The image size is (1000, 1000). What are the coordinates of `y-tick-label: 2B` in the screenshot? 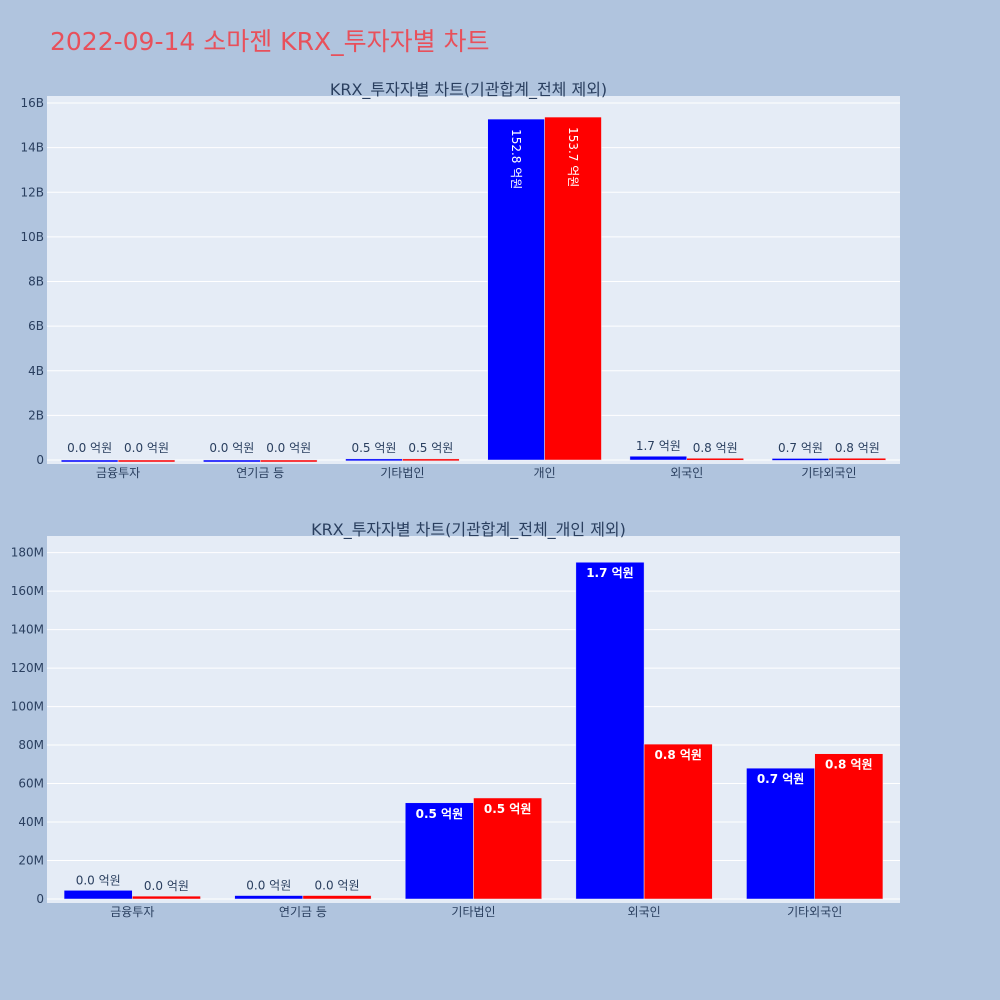 It's located at (36, 415).